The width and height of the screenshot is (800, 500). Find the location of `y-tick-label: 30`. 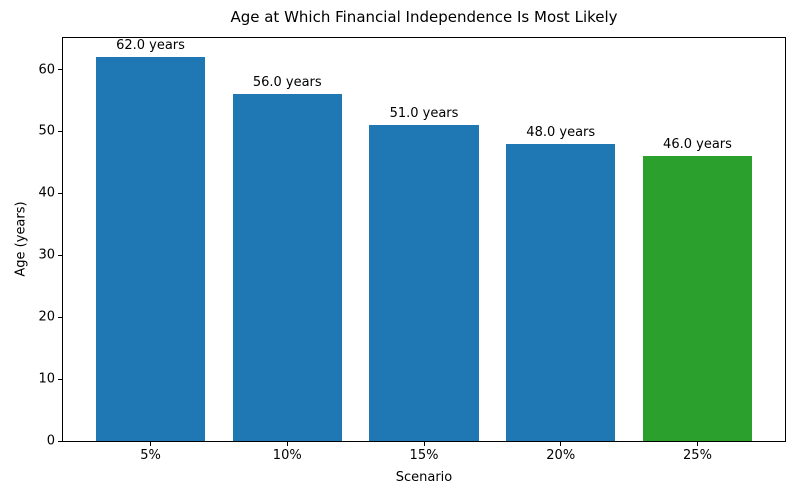

y-tick-label: 30 is located at coordinates (46, 255).